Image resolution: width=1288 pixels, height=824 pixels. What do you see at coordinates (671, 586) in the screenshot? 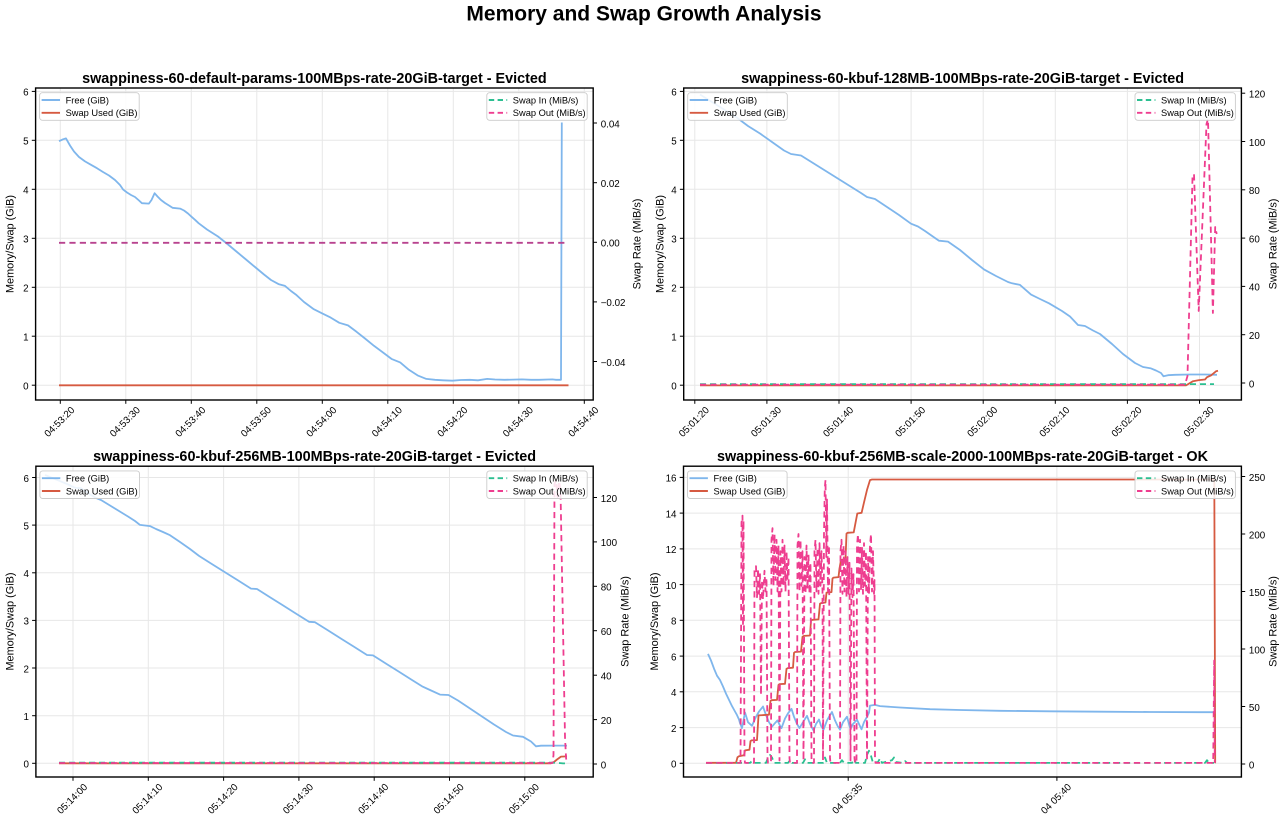
I see `svg-text: 10` at bounding box center [671, 586].